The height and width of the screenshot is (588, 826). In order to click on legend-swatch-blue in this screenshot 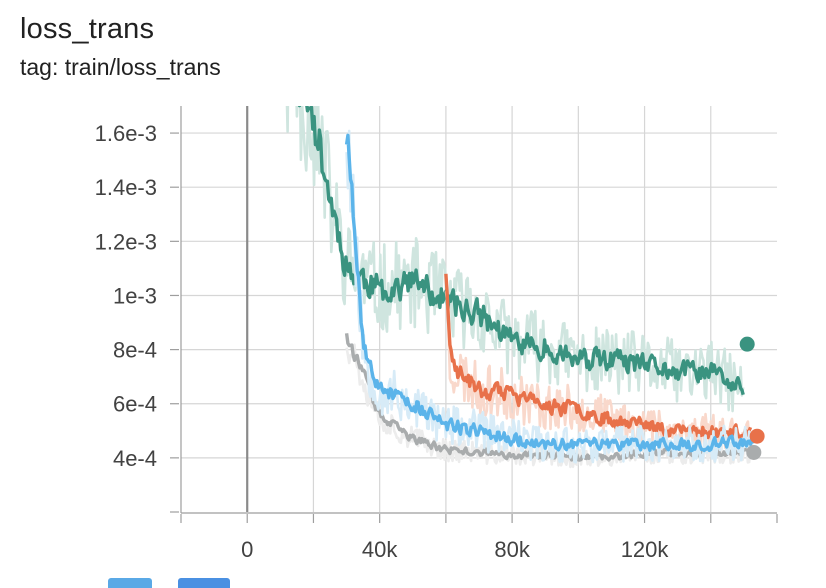, I will do `click(204, 583)`.